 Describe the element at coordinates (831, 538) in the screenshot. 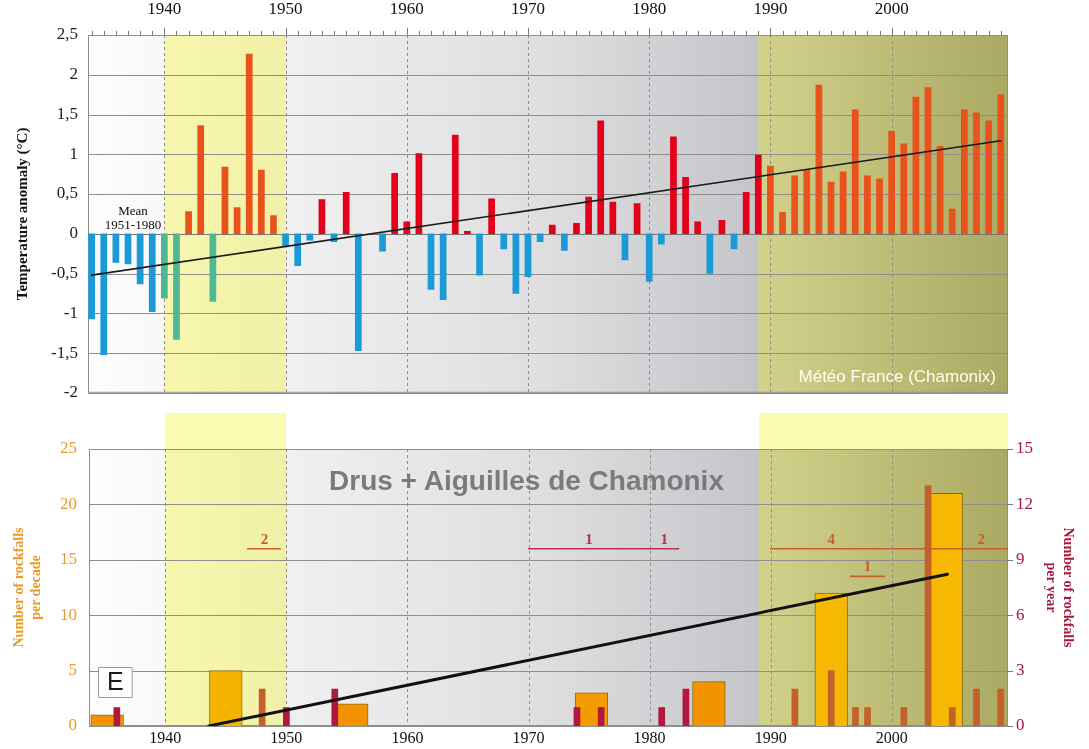

I see `annotation: 4` at that location.